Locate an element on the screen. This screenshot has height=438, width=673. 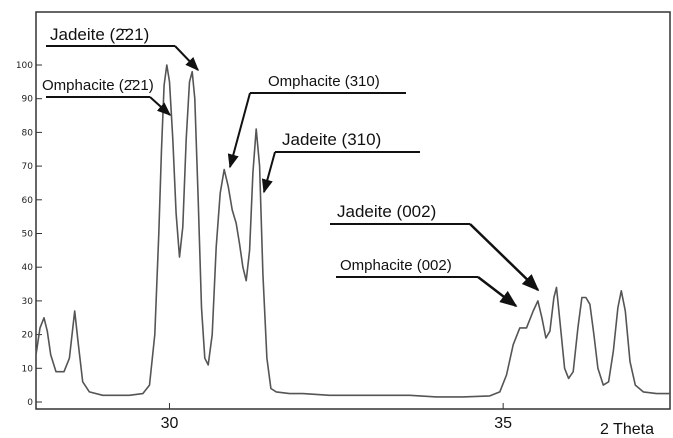
y-tick-label: 30 is located at coordinates (28, 302).